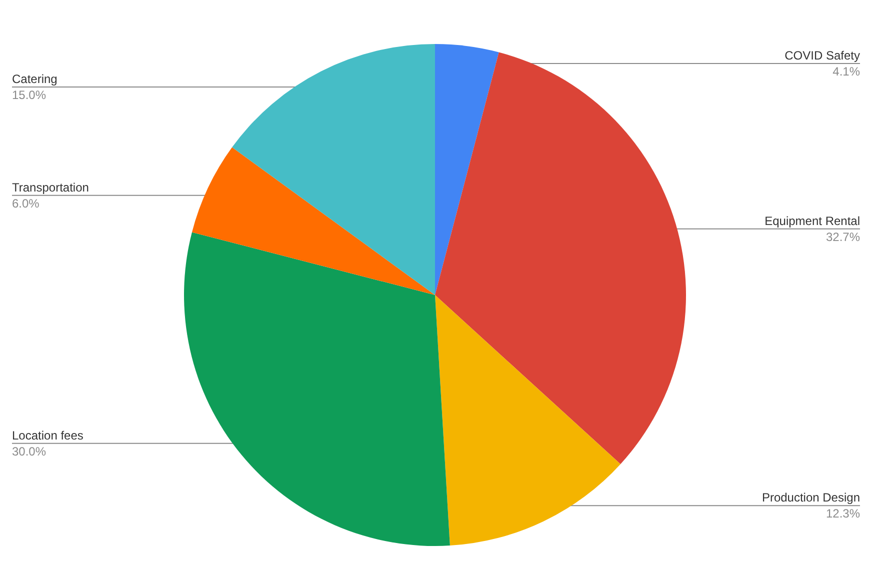 The image size is (872, 581). Describe the element at coordinates (29, 95) in the screenshot. I see `data-label: 15.0%` at that location.